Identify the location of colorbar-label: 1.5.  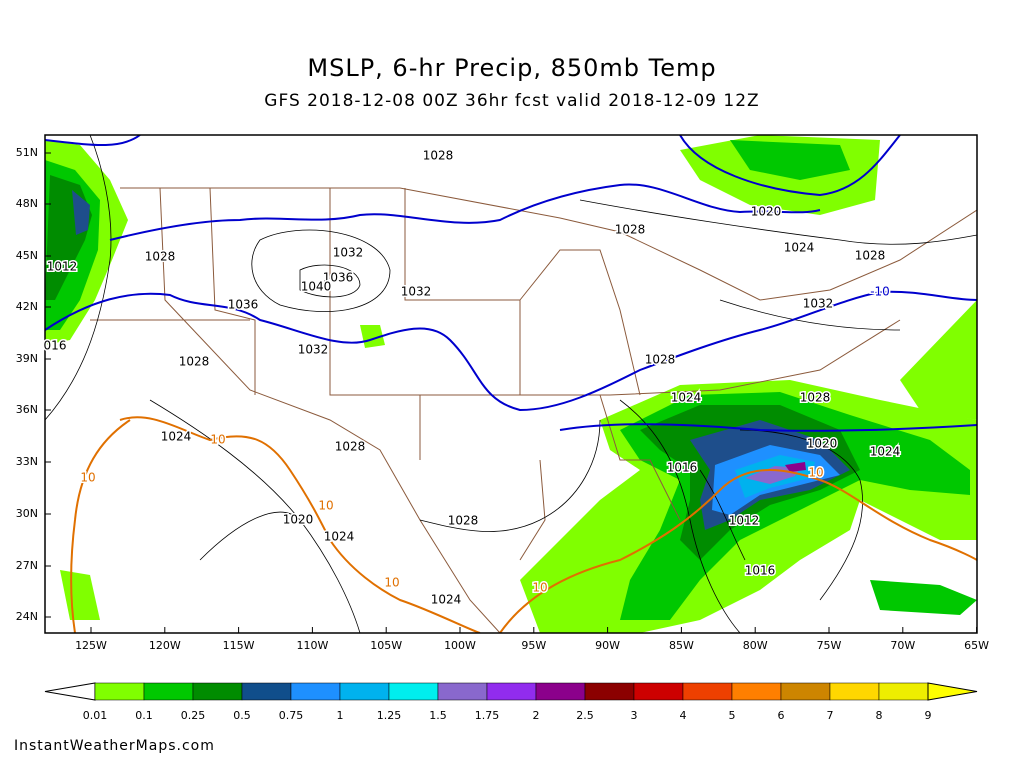
(438, 715).